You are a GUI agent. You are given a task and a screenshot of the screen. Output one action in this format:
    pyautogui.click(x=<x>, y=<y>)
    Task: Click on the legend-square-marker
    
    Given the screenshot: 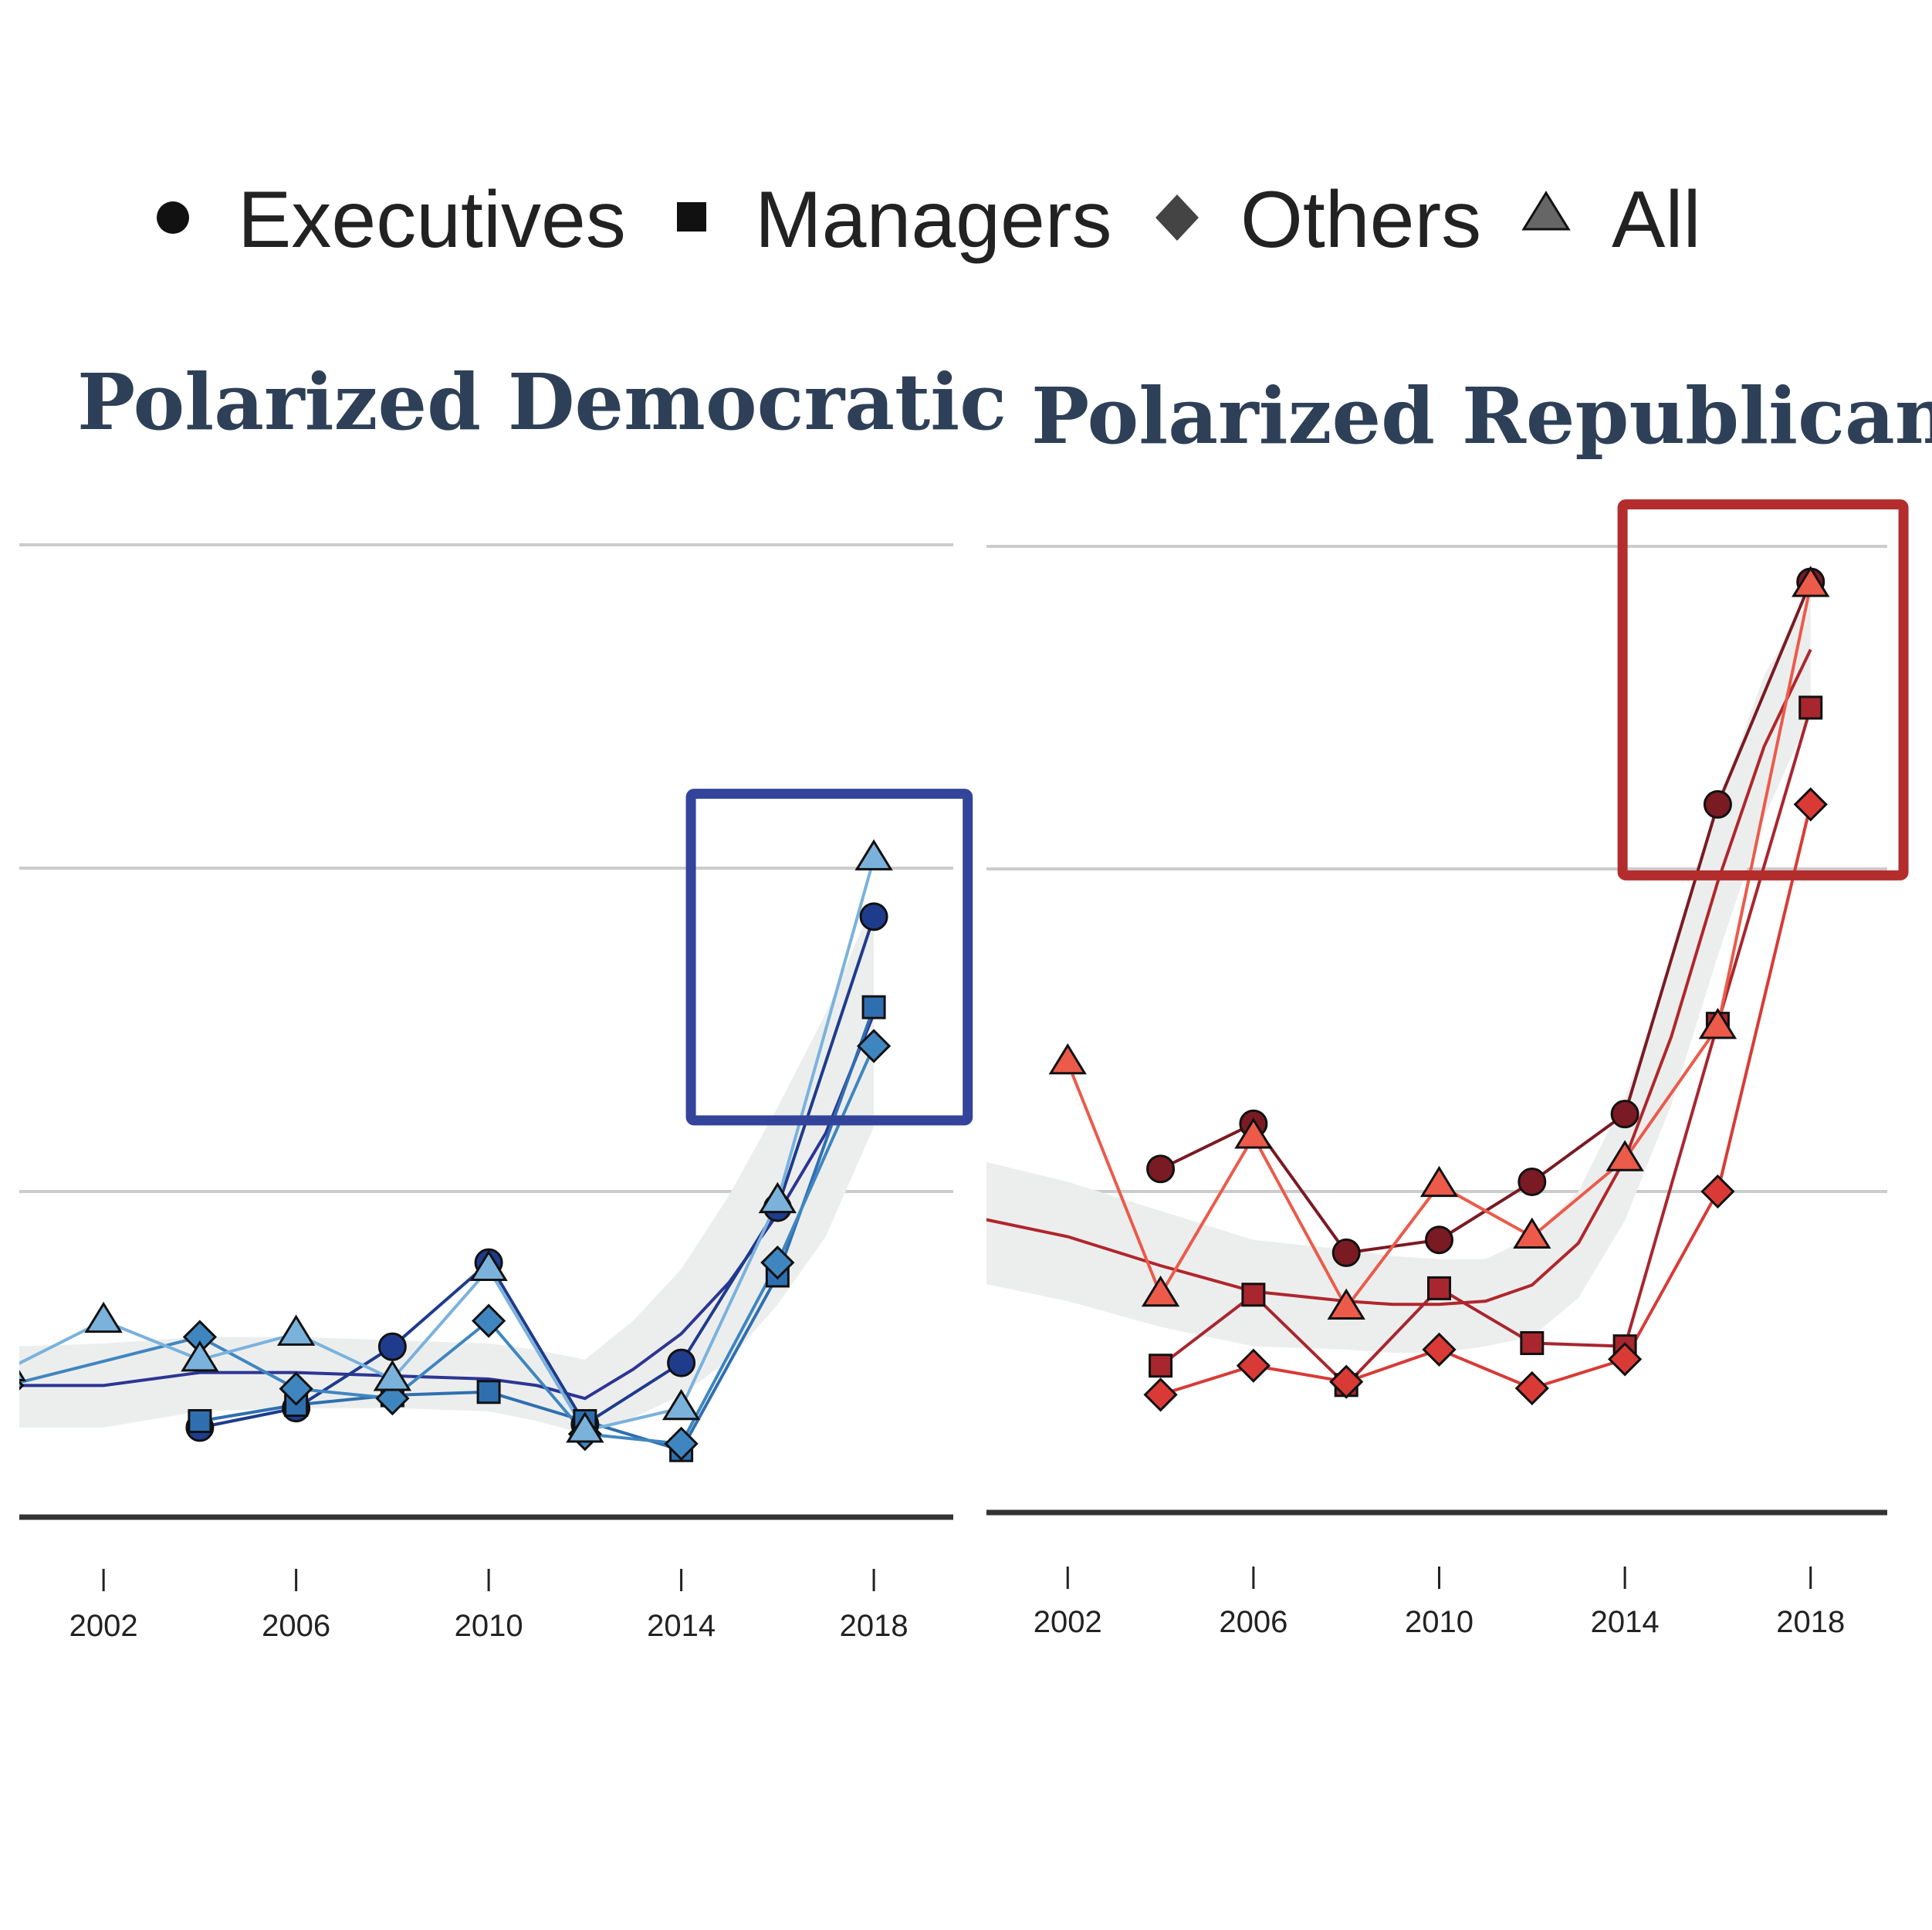 What is the action you would take?
    pyautogui.click(x=691, y=217)
    